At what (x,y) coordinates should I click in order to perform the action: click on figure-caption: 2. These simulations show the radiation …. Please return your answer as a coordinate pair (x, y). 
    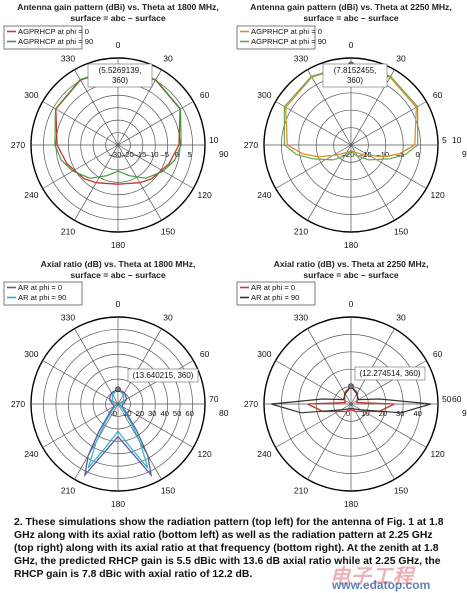
    Looking at the image, I should click on (229, 548).